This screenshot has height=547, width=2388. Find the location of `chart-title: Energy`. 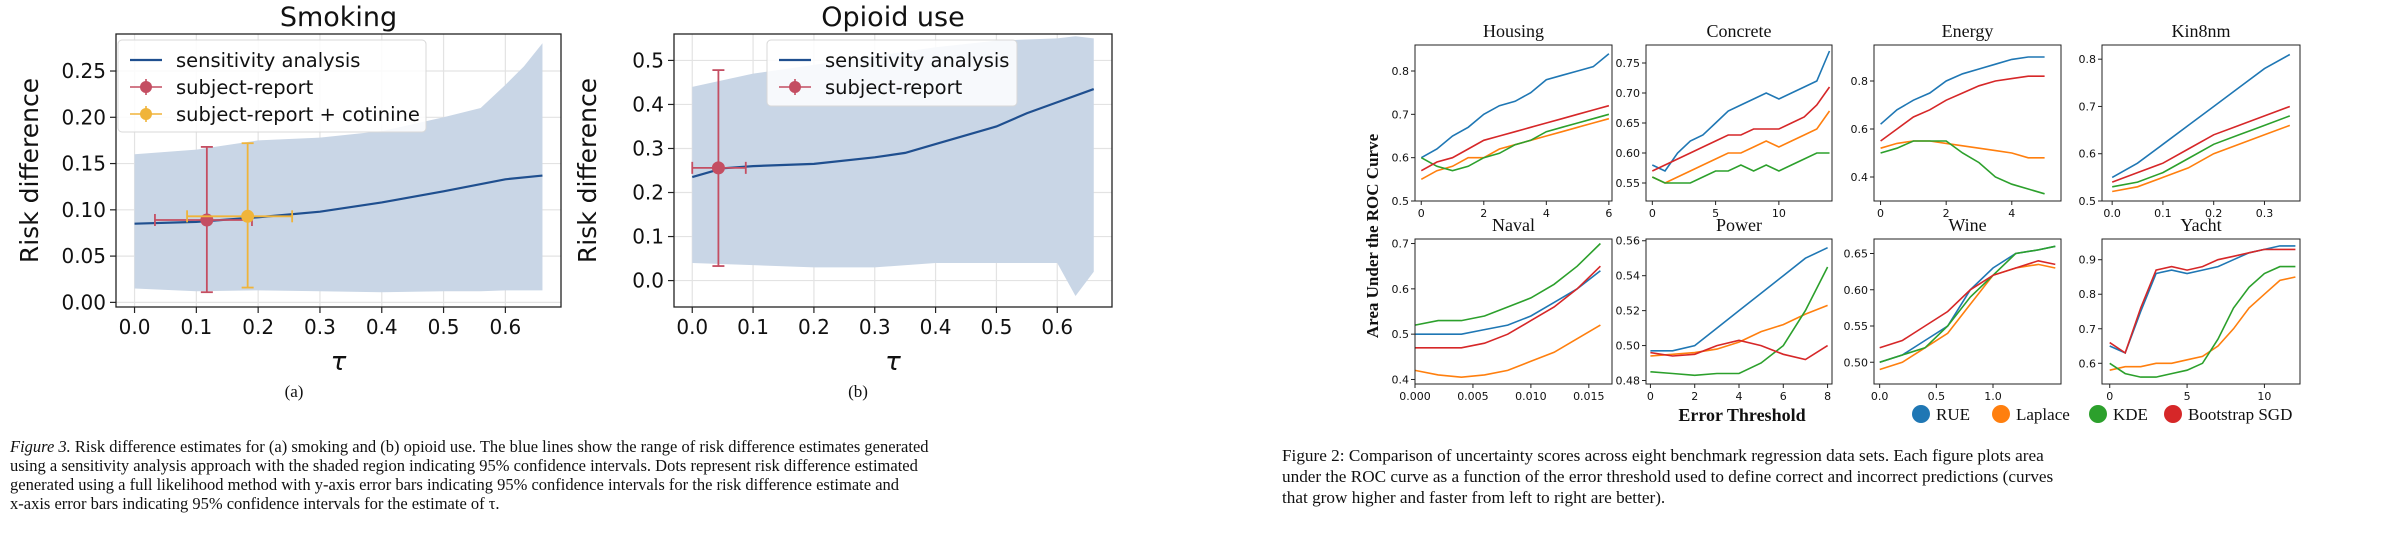

chart-title: Energy is located at coordinates (1968, 31).